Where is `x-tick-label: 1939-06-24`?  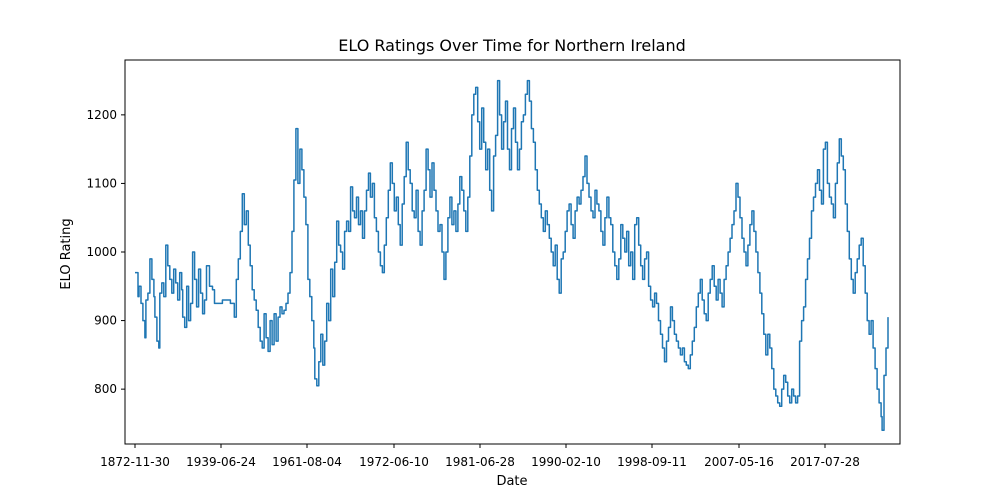
x-tick-label: 1939-06-24 is located at coordinates (221, 462).